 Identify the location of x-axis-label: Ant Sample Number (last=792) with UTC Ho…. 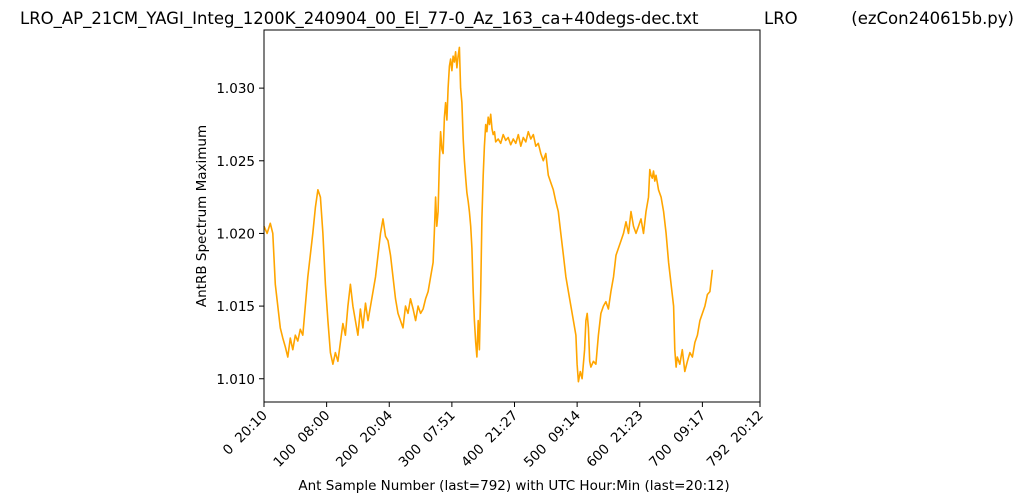
(513, 486).